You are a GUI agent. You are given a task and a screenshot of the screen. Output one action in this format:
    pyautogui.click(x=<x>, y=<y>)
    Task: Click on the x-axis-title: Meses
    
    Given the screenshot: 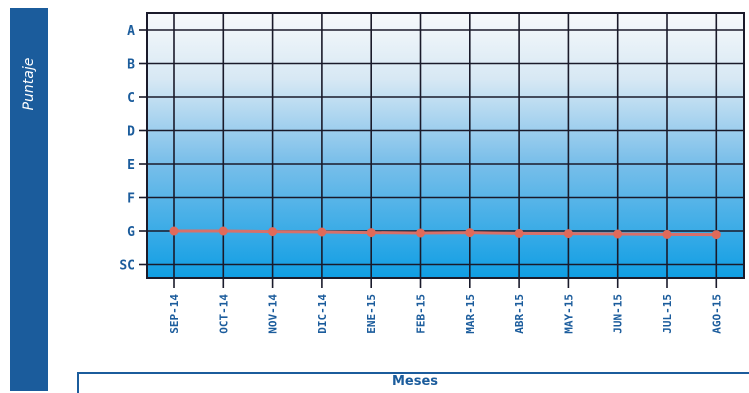 What is the action you would take?
    pyautogui.click(x=415, y=381)
    